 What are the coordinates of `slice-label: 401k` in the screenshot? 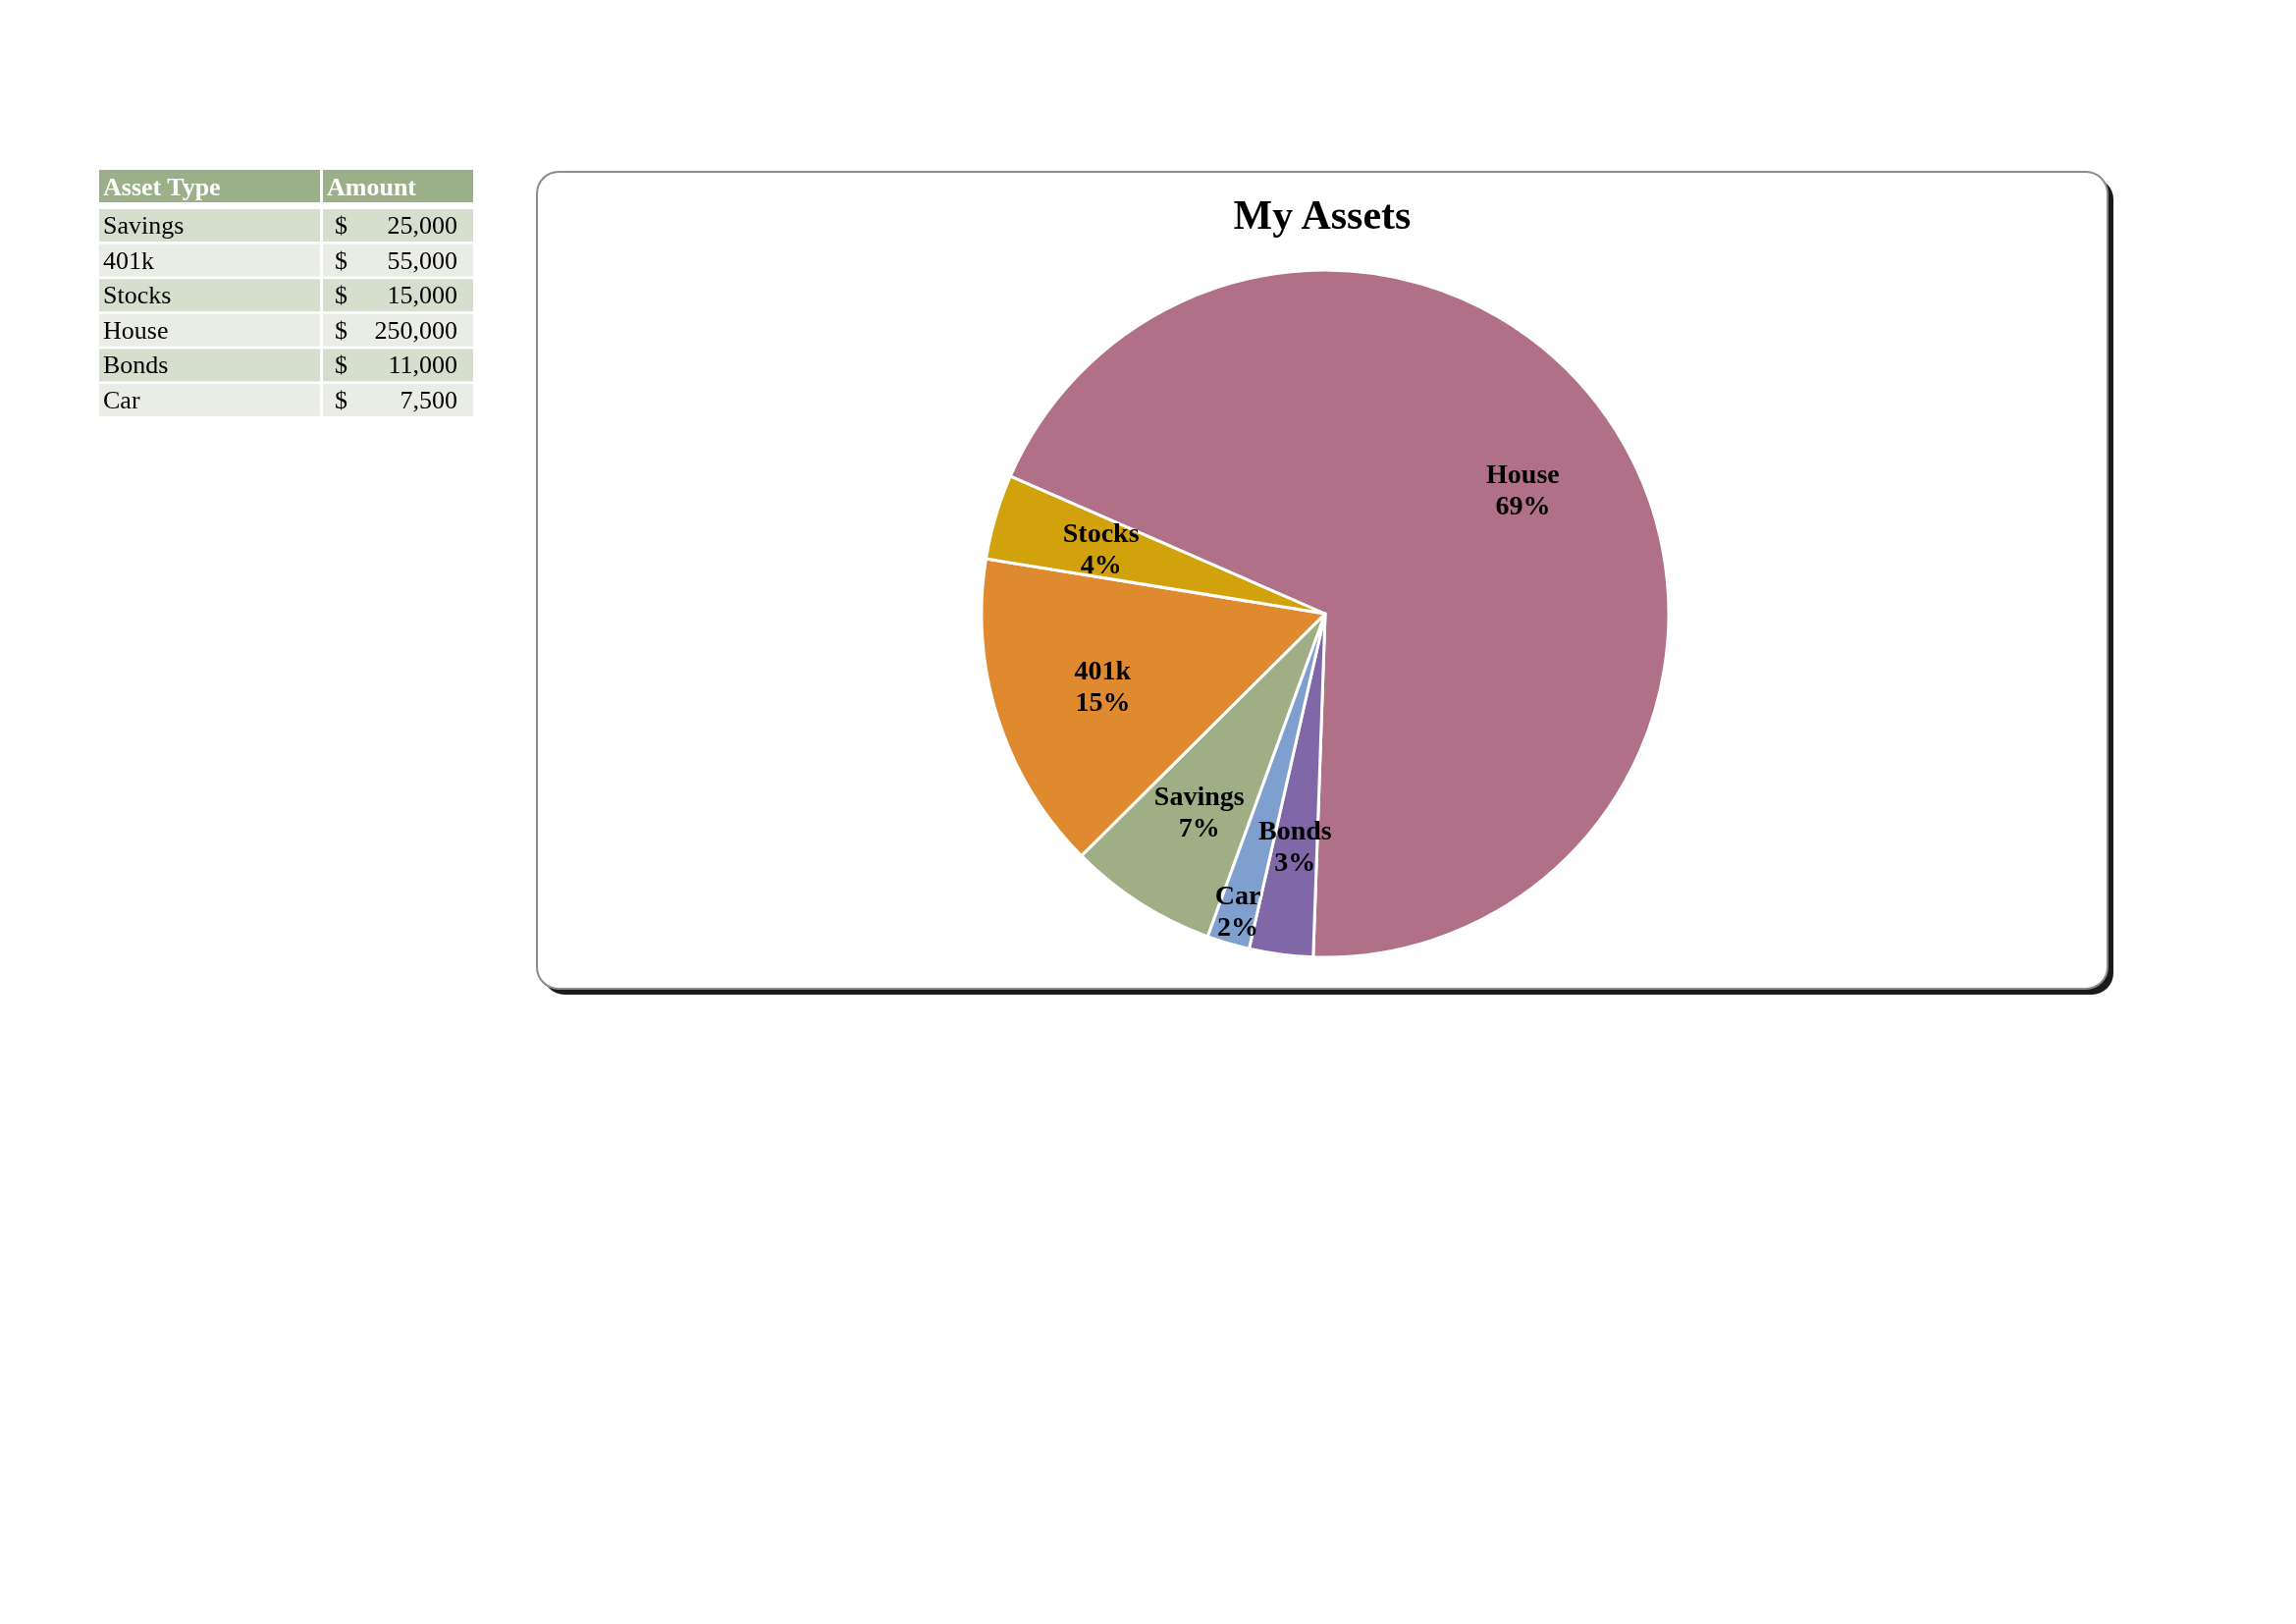 It's located at (1103, 669).